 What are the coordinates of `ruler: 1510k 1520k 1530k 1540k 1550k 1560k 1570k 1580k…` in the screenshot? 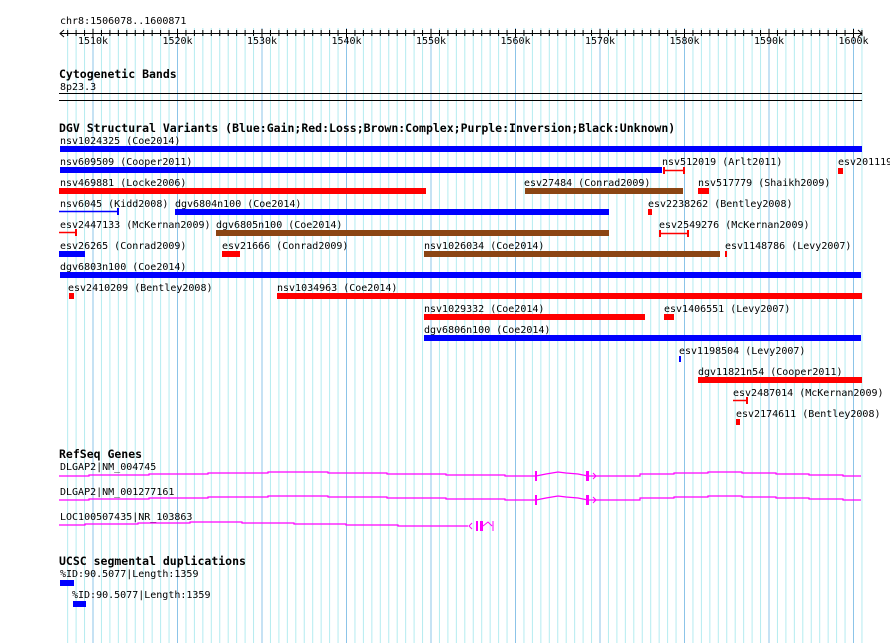 It's located at (464, 38).